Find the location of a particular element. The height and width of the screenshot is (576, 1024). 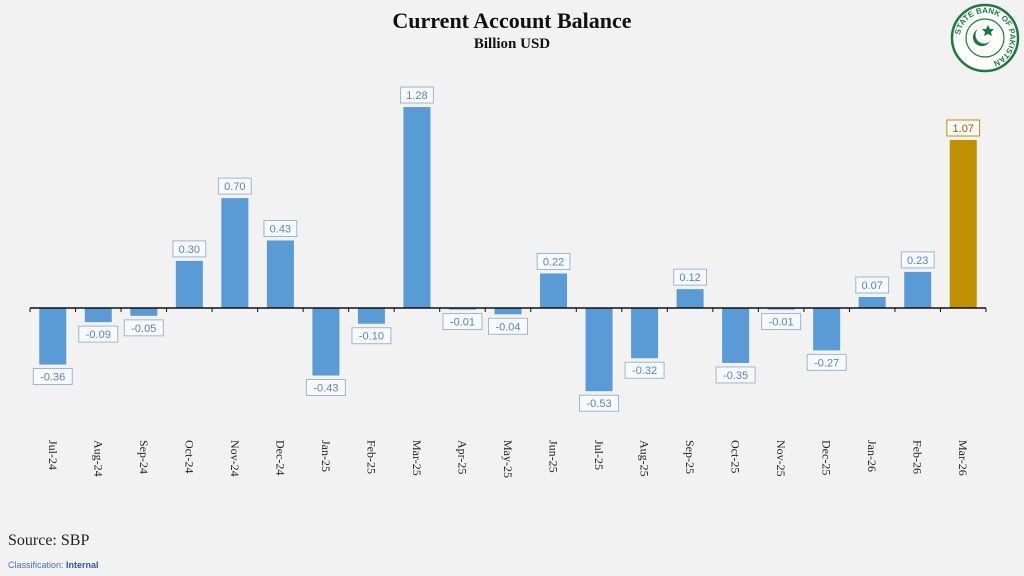

category-label: May-25 is located at coordinates (508, 459).